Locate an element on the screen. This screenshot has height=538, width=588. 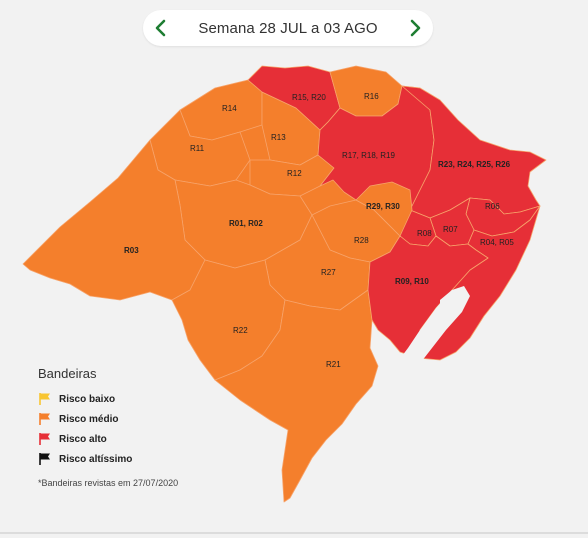
legend-item-risco-altissimo: Risco altíssimo is located at coordinates (138, 459).